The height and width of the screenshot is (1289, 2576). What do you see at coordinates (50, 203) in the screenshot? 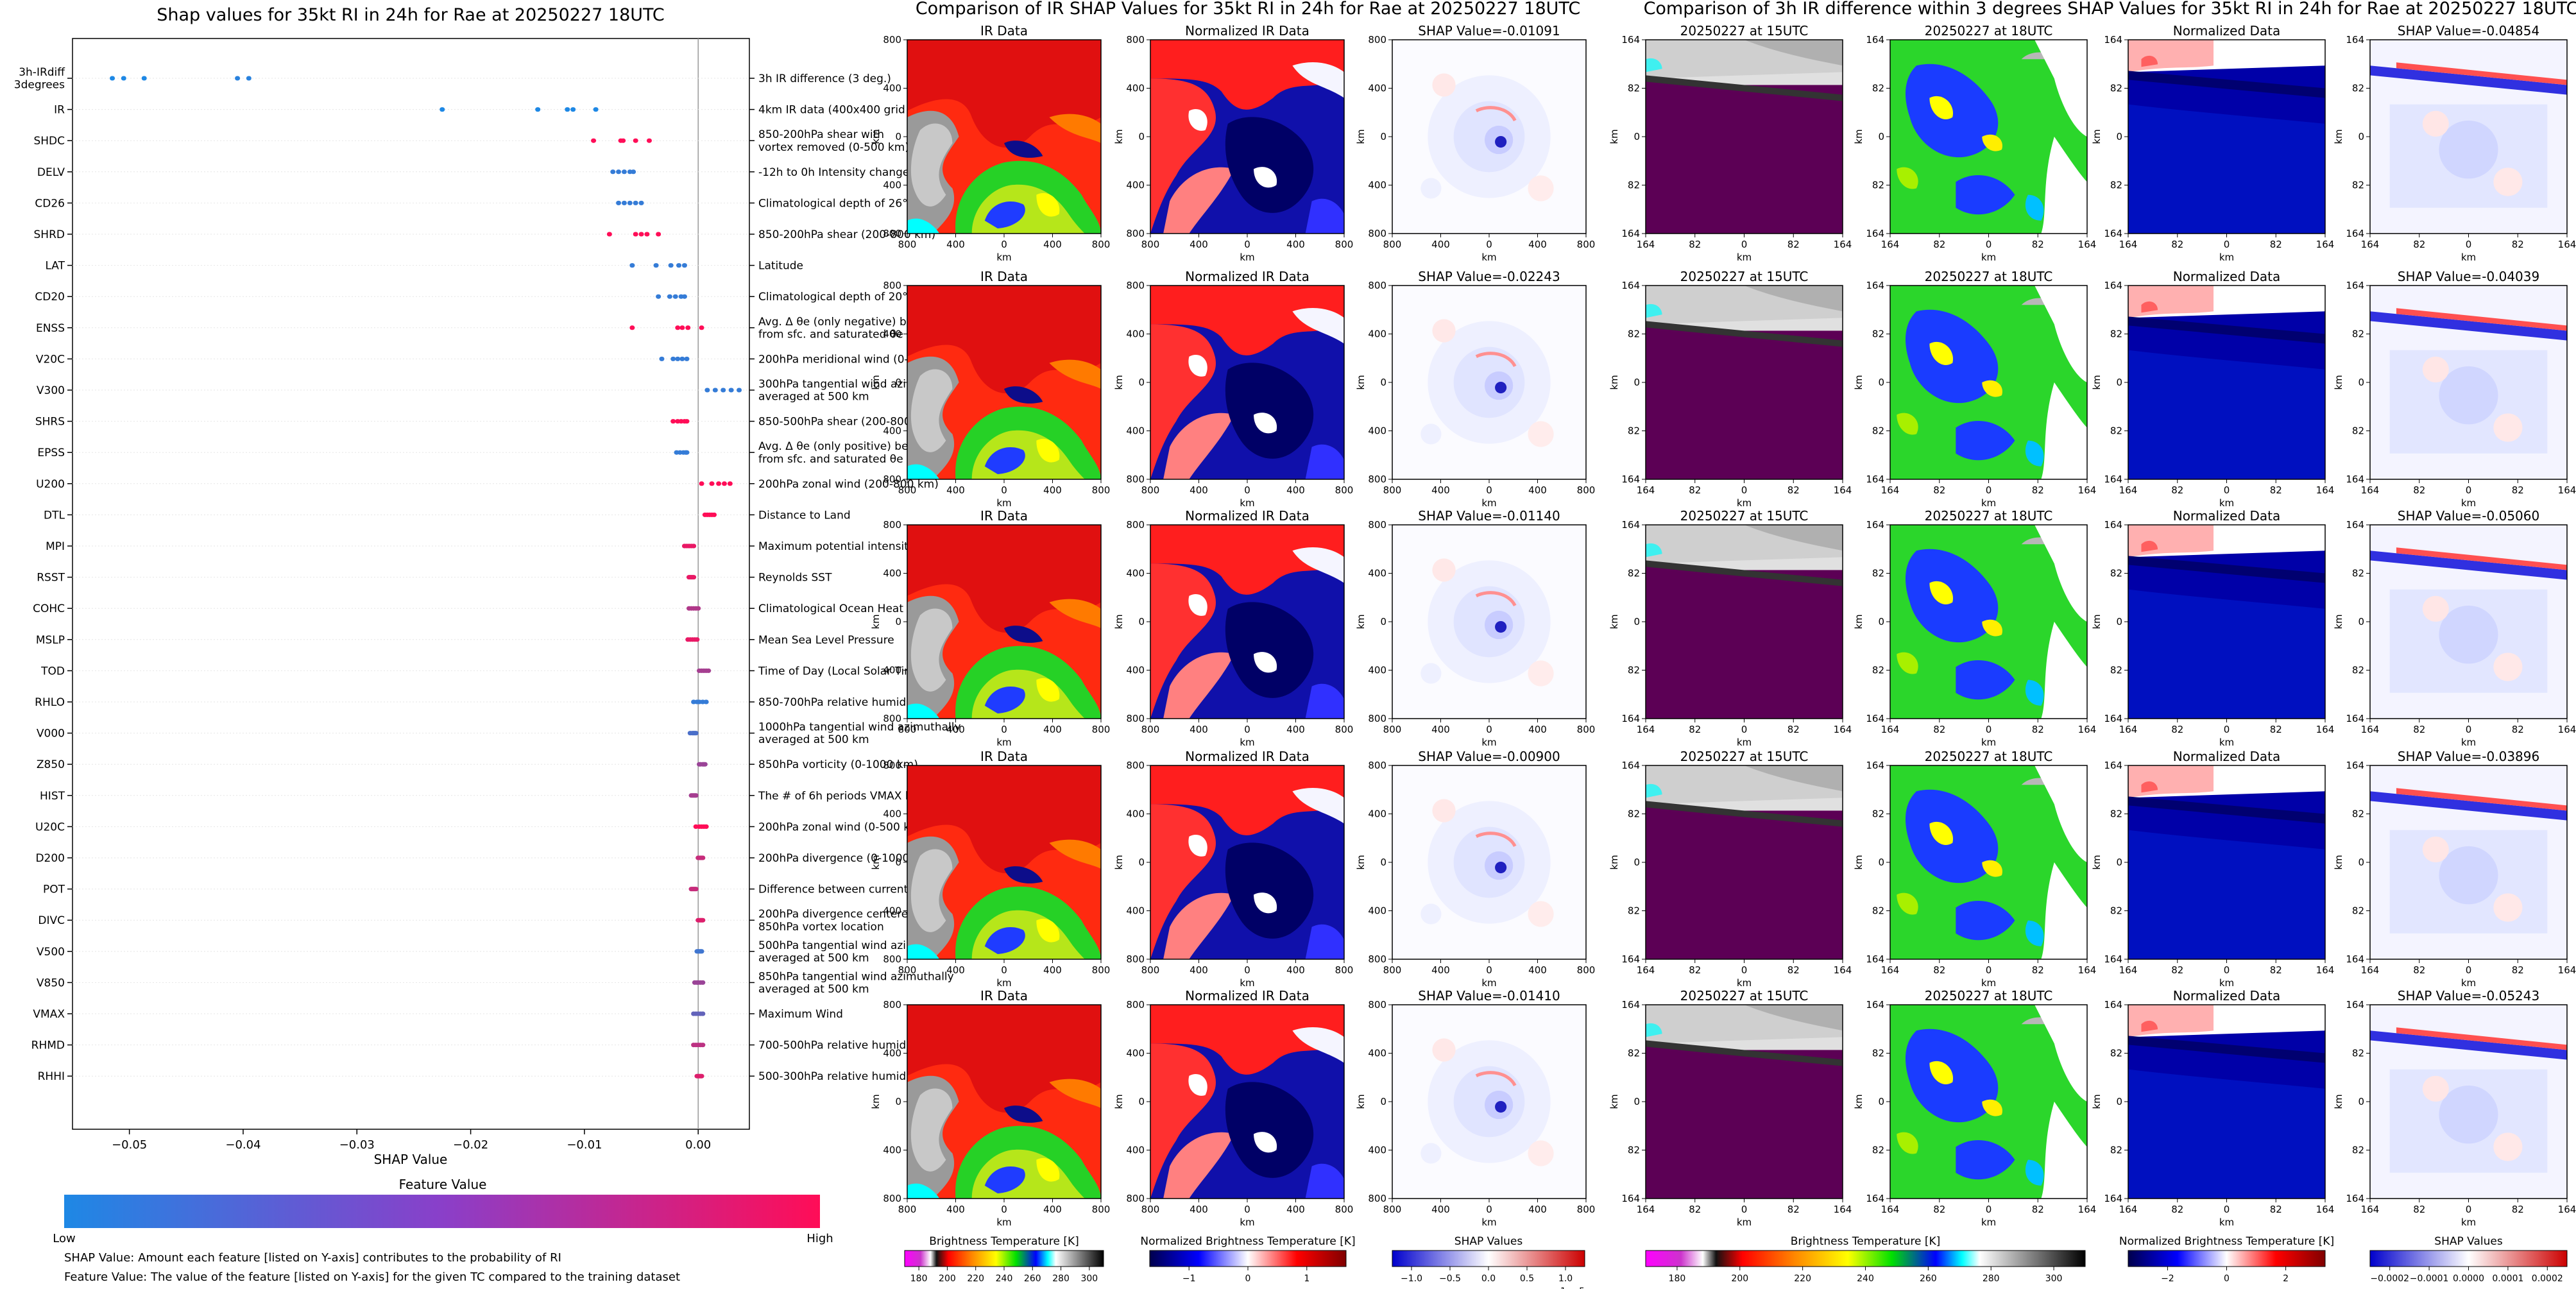
I see `feature-name-cd26-line: CD26` at bounding box center [50, 203].